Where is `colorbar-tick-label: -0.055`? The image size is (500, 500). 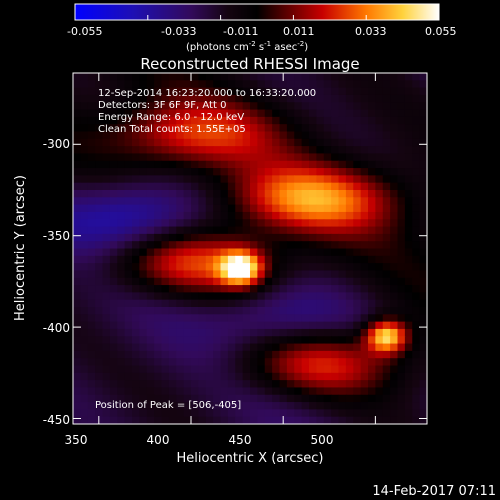 colorbar-tick-label: -0.055 is located at coordinates (84, 31).